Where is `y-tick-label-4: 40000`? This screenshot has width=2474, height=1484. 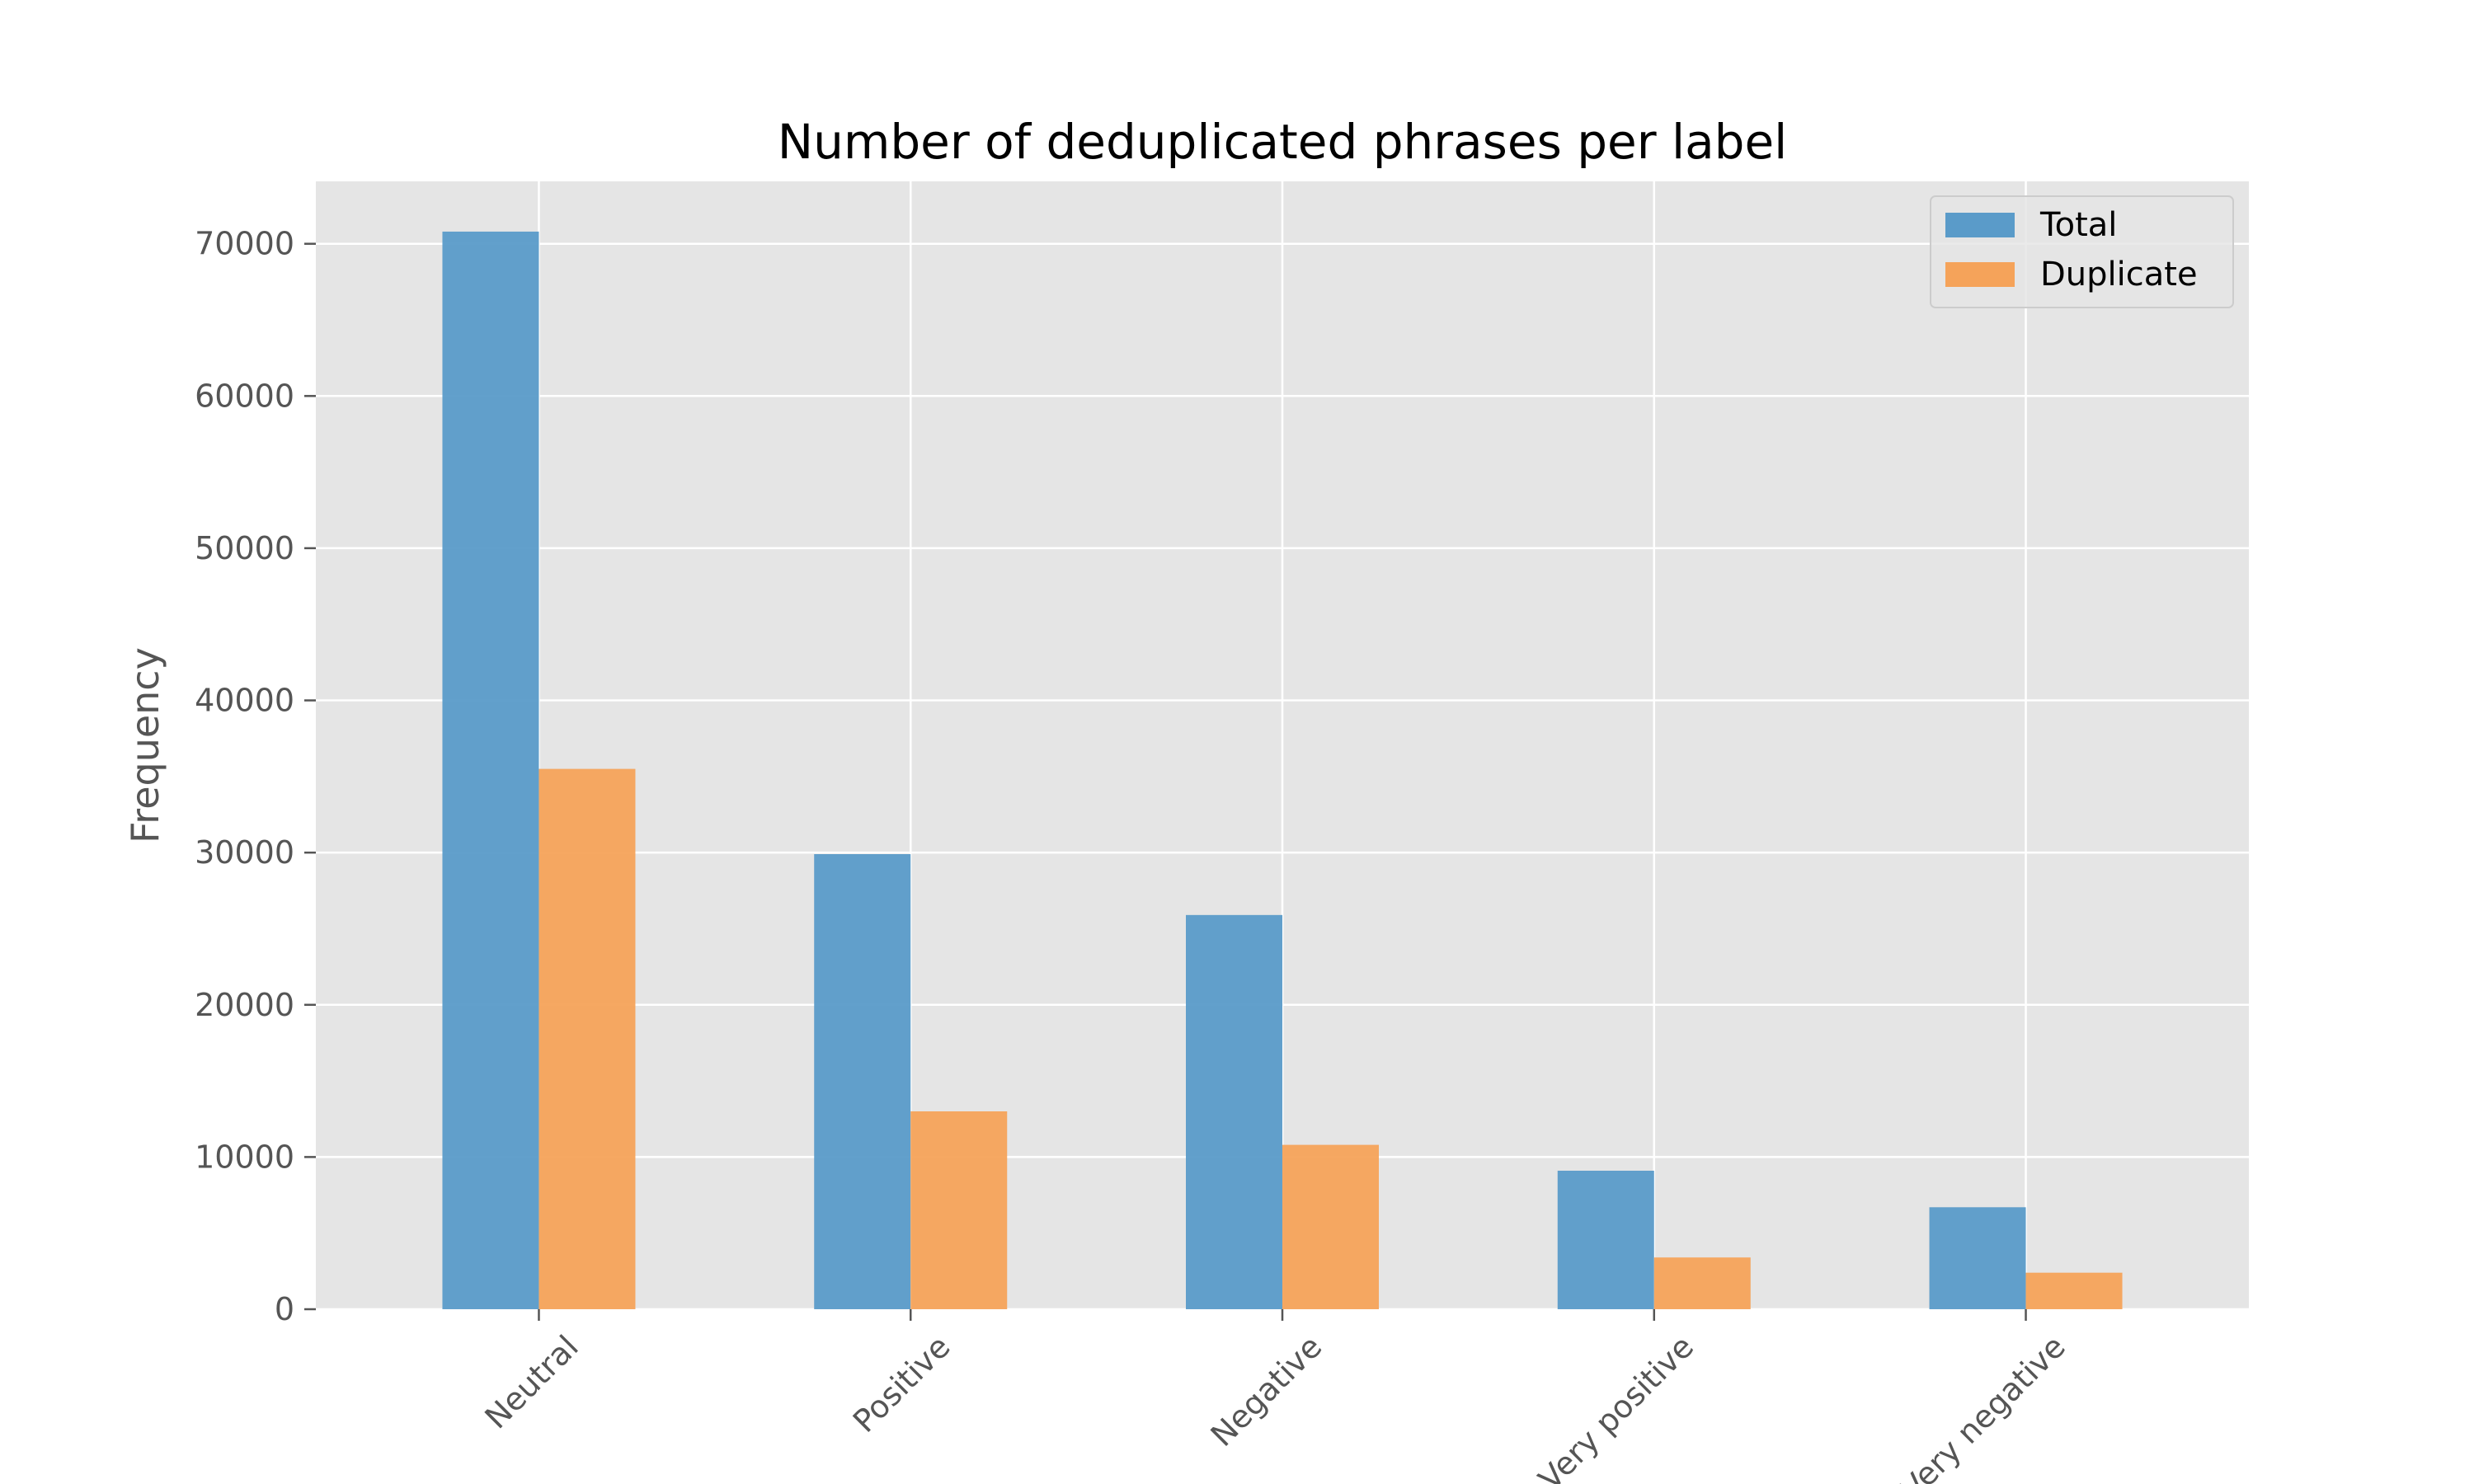
y-tick-label-4: 40000 is located at coordinates (244, 701).